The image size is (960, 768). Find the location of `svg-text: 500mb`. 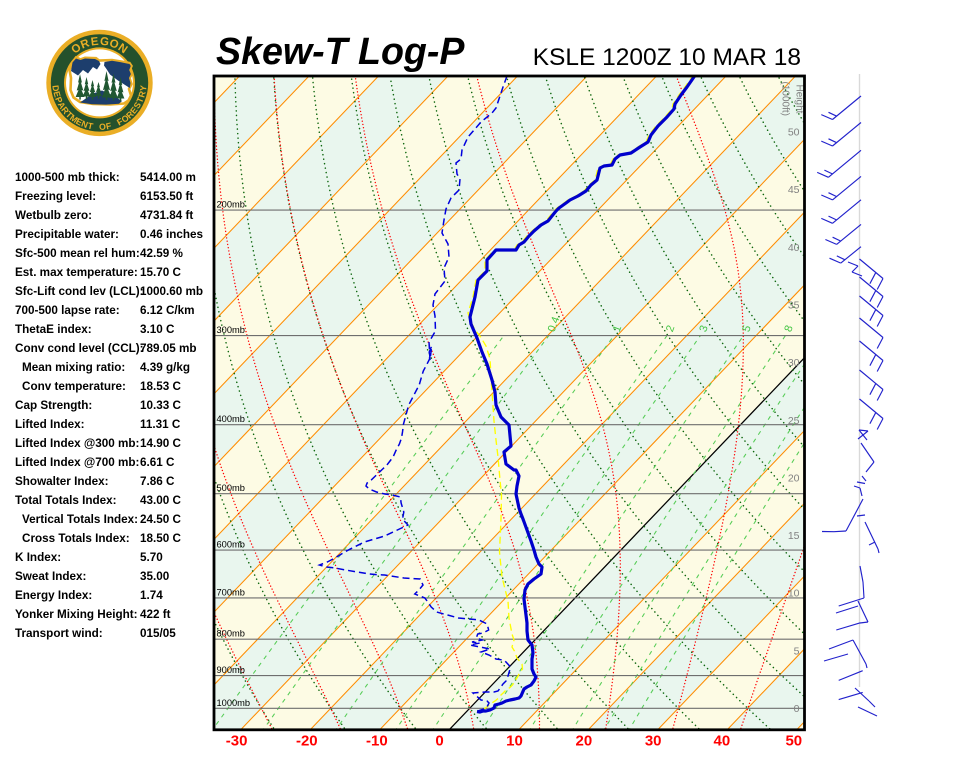

svg-text: 500mb is located at coordinates (231, 488).